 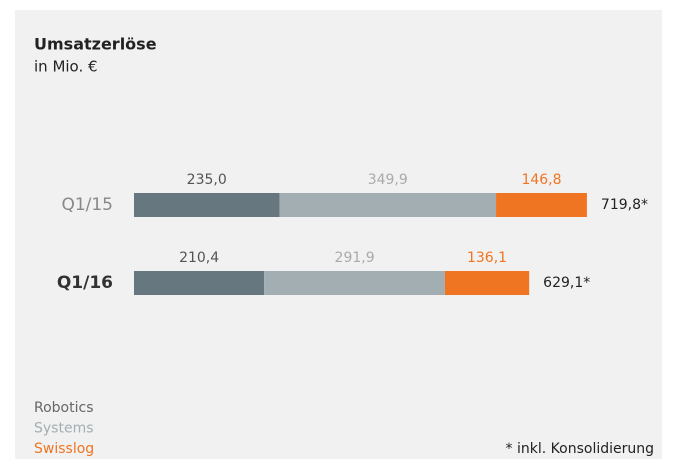 What do you see at coordinates (624, 205) in the screenshot?
I see `total-label: 719,8*` at bounding box center [624, 205].